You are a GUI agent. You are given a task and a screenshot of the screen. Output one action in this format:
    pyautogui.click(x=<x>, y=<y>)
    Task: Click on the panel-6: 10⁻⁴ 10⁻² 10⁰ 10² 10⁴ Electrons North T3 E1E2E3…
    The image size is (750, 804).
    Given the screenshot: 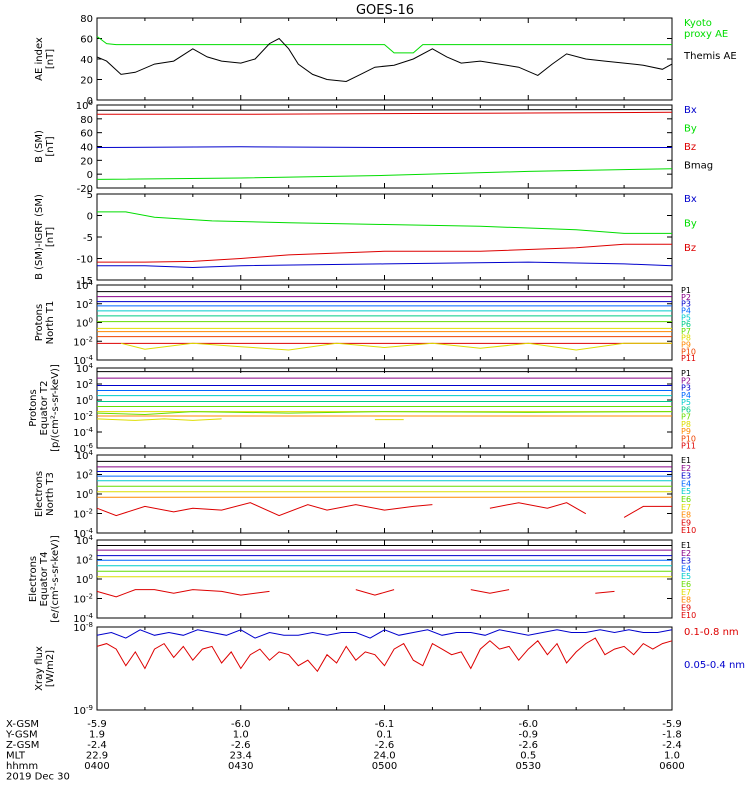 What is the action you would take?
    pyautogui.click(x=365, y=494)
    